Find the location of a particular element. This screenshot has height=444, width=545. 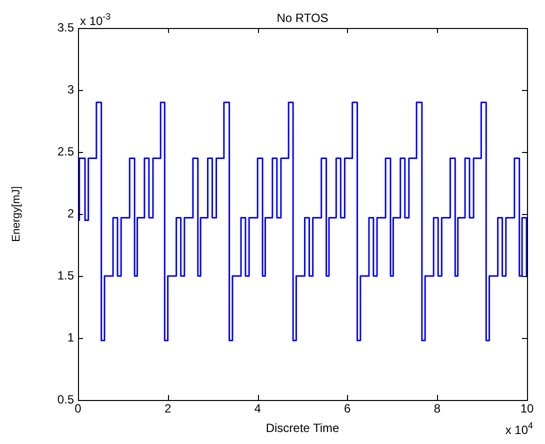

y-tick-label: 3 is located at coordinates (70, 89).